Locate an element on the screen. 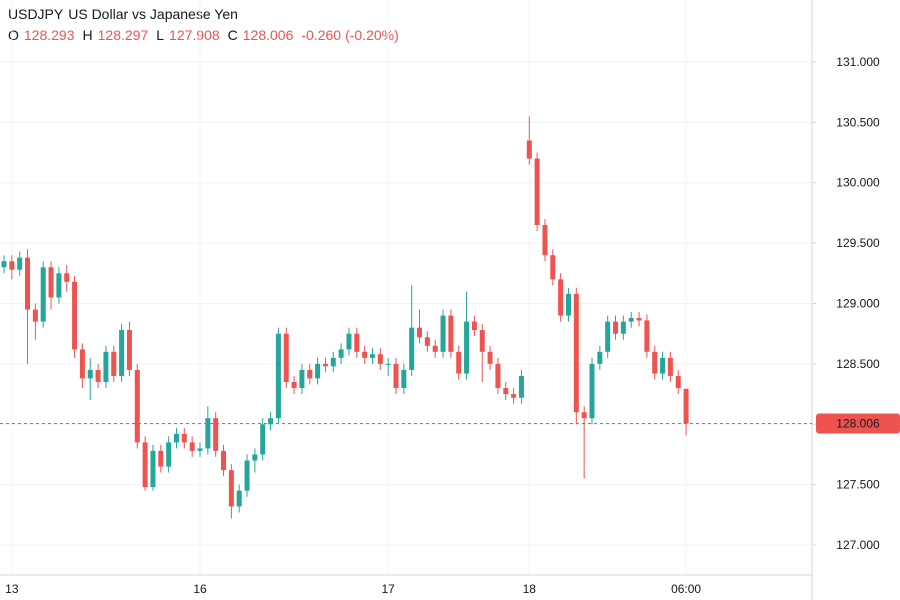 The height and width of the screenshot is (600, 900). legend-value: 128.293 is located at coordinates (49, 35).